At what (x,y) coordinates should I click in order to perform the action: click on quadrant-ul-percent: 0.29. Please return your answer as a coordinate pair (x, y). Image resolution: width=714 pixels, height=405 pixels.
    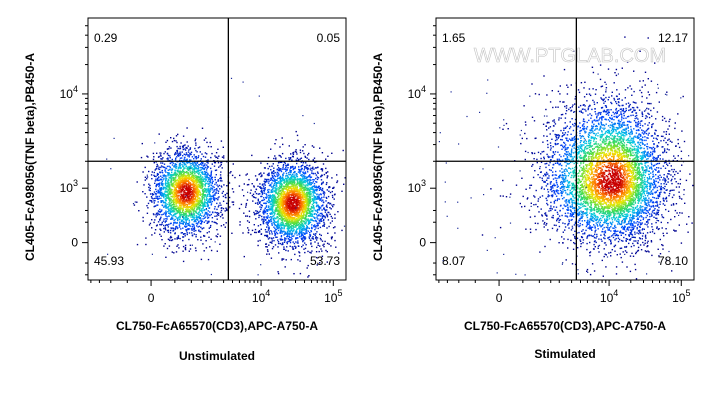
    Looking at the image, I should click on (106, 38).